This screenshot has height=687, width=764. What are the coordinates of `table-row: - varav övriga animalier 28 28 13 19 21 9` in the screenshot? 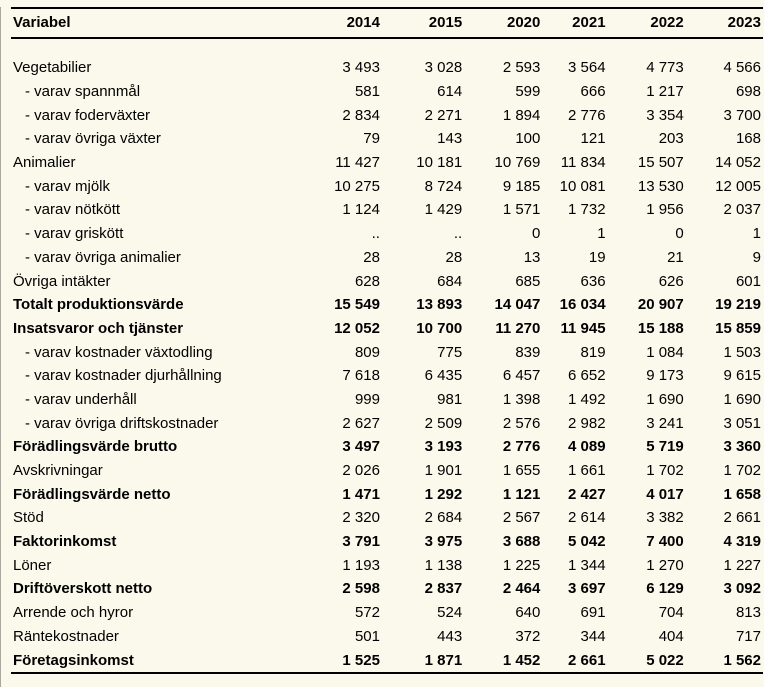 It's located at (387, 258).